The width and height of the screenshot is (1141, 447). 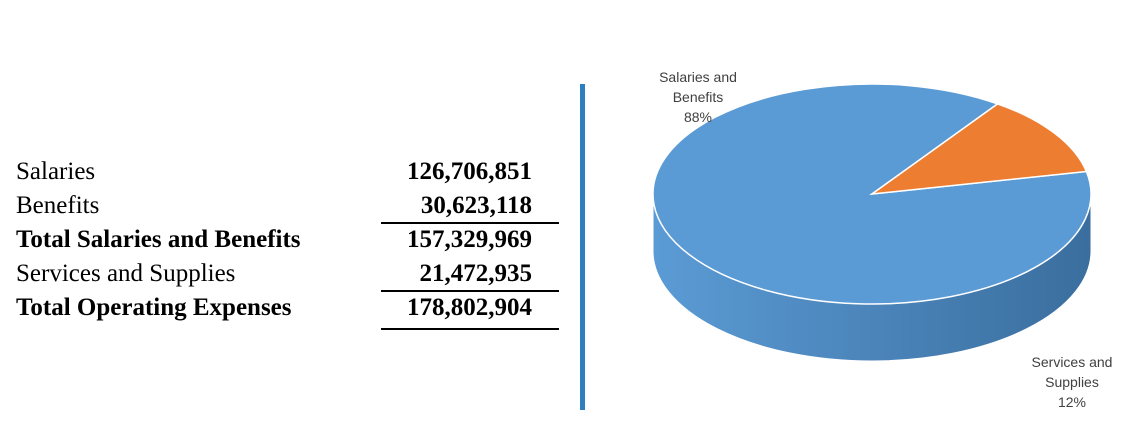 What do you see at coordinates (56, 171) in the screenshot?
I see `row-label: Salaries` at bounding box center [56, 171].